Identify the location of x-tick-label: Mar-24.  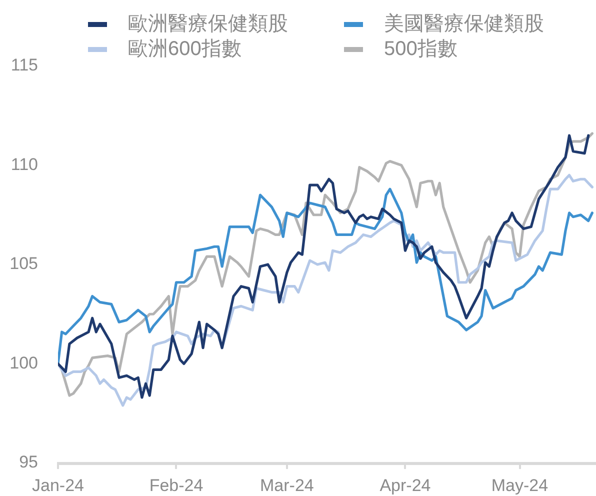
(287, 485).